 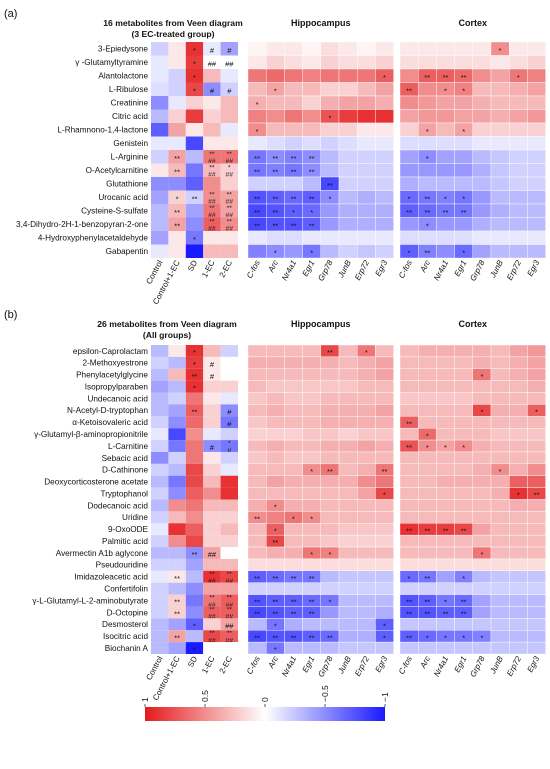 I want to click on metabolite-label: 9-OxoODE, so click(x=128, y=529).